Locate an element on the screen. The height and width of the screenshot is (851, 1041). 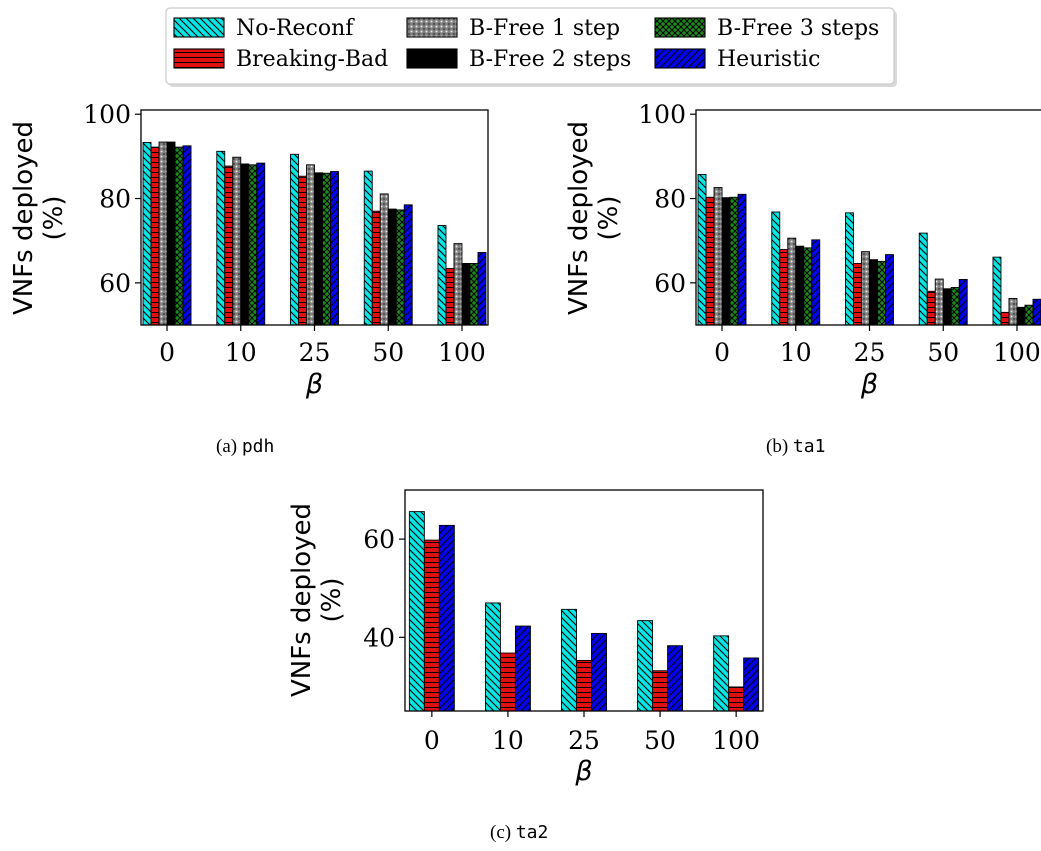
legend-label-b-free-3-steps: B-Free 3 steps is located at coordinates (798, 28).